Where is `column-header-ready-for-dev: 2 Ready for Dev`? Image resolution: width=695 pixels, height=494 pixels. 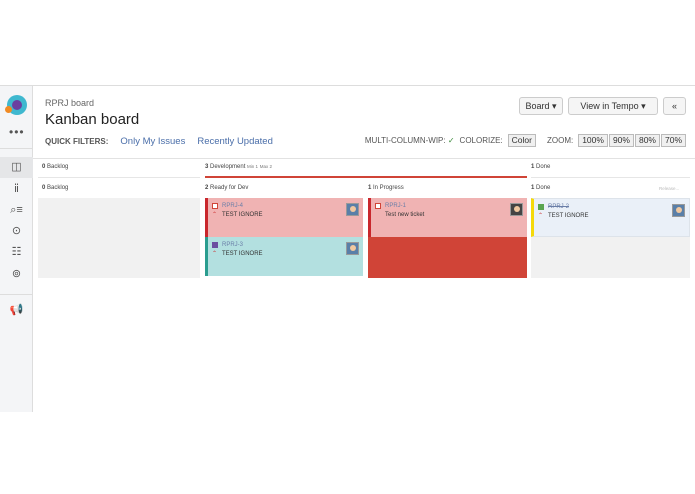 column-header-ready-for-dev: 2 Ready for Dev is located at coordinates (226, 188).